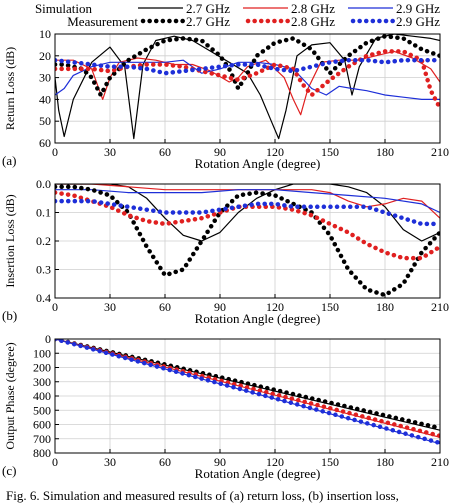 The image size is (474, 504). I want to click on y-tick-label: 50, so click(45, 121).